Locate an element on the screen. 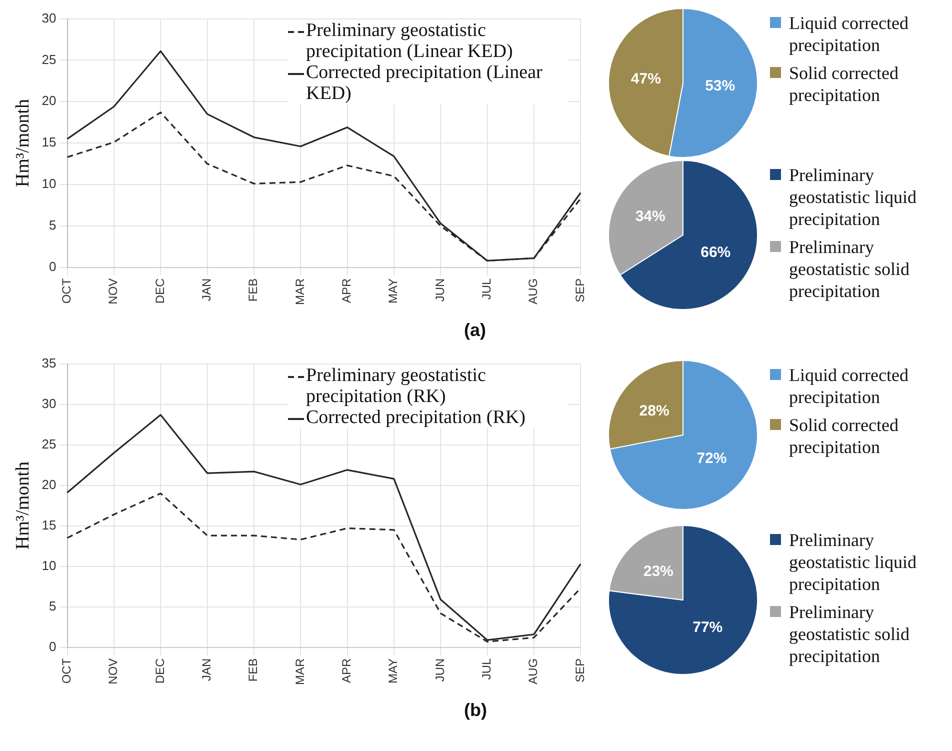  data-label: 66% is located at coordinates (715, 253).